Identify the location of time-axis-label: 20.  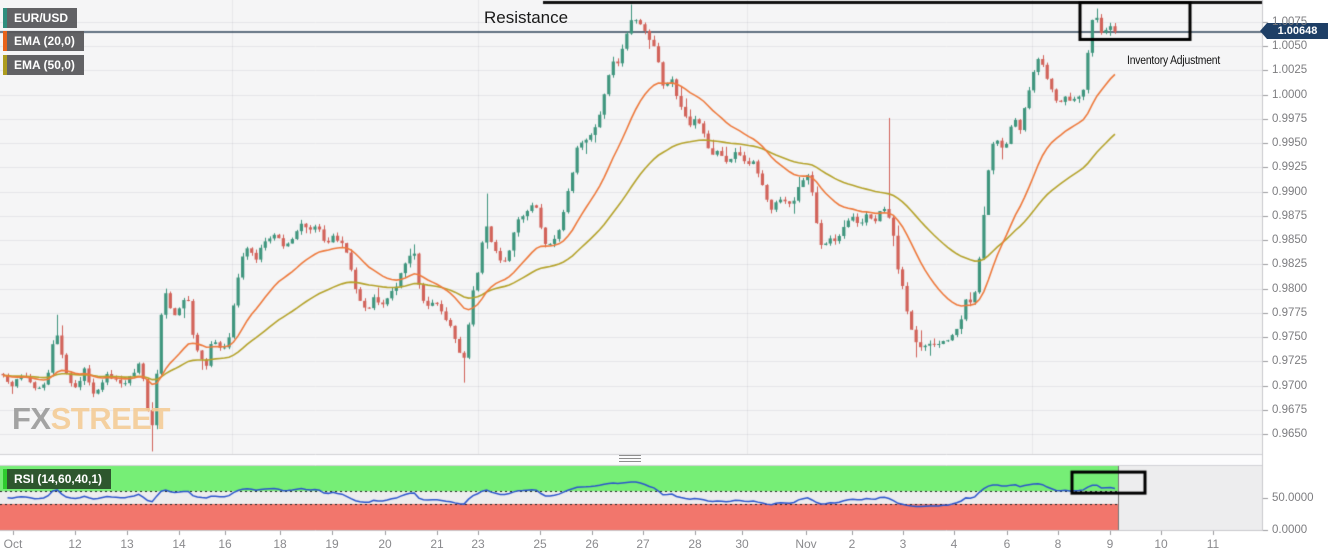
(385, 544).